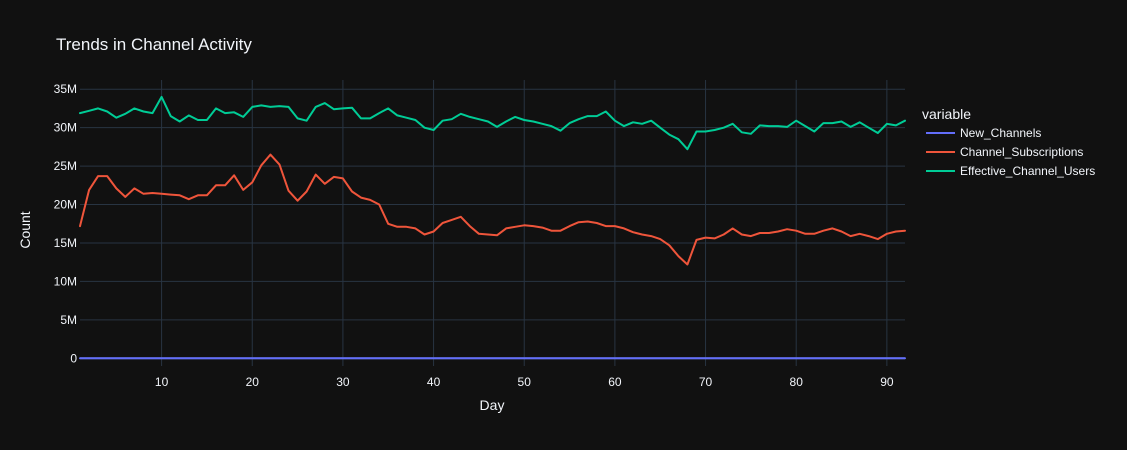  What do you see at coordinates (615, 382) in the screenshot?
I see `x-tick-label: 60` at bounding box center [615, 382].